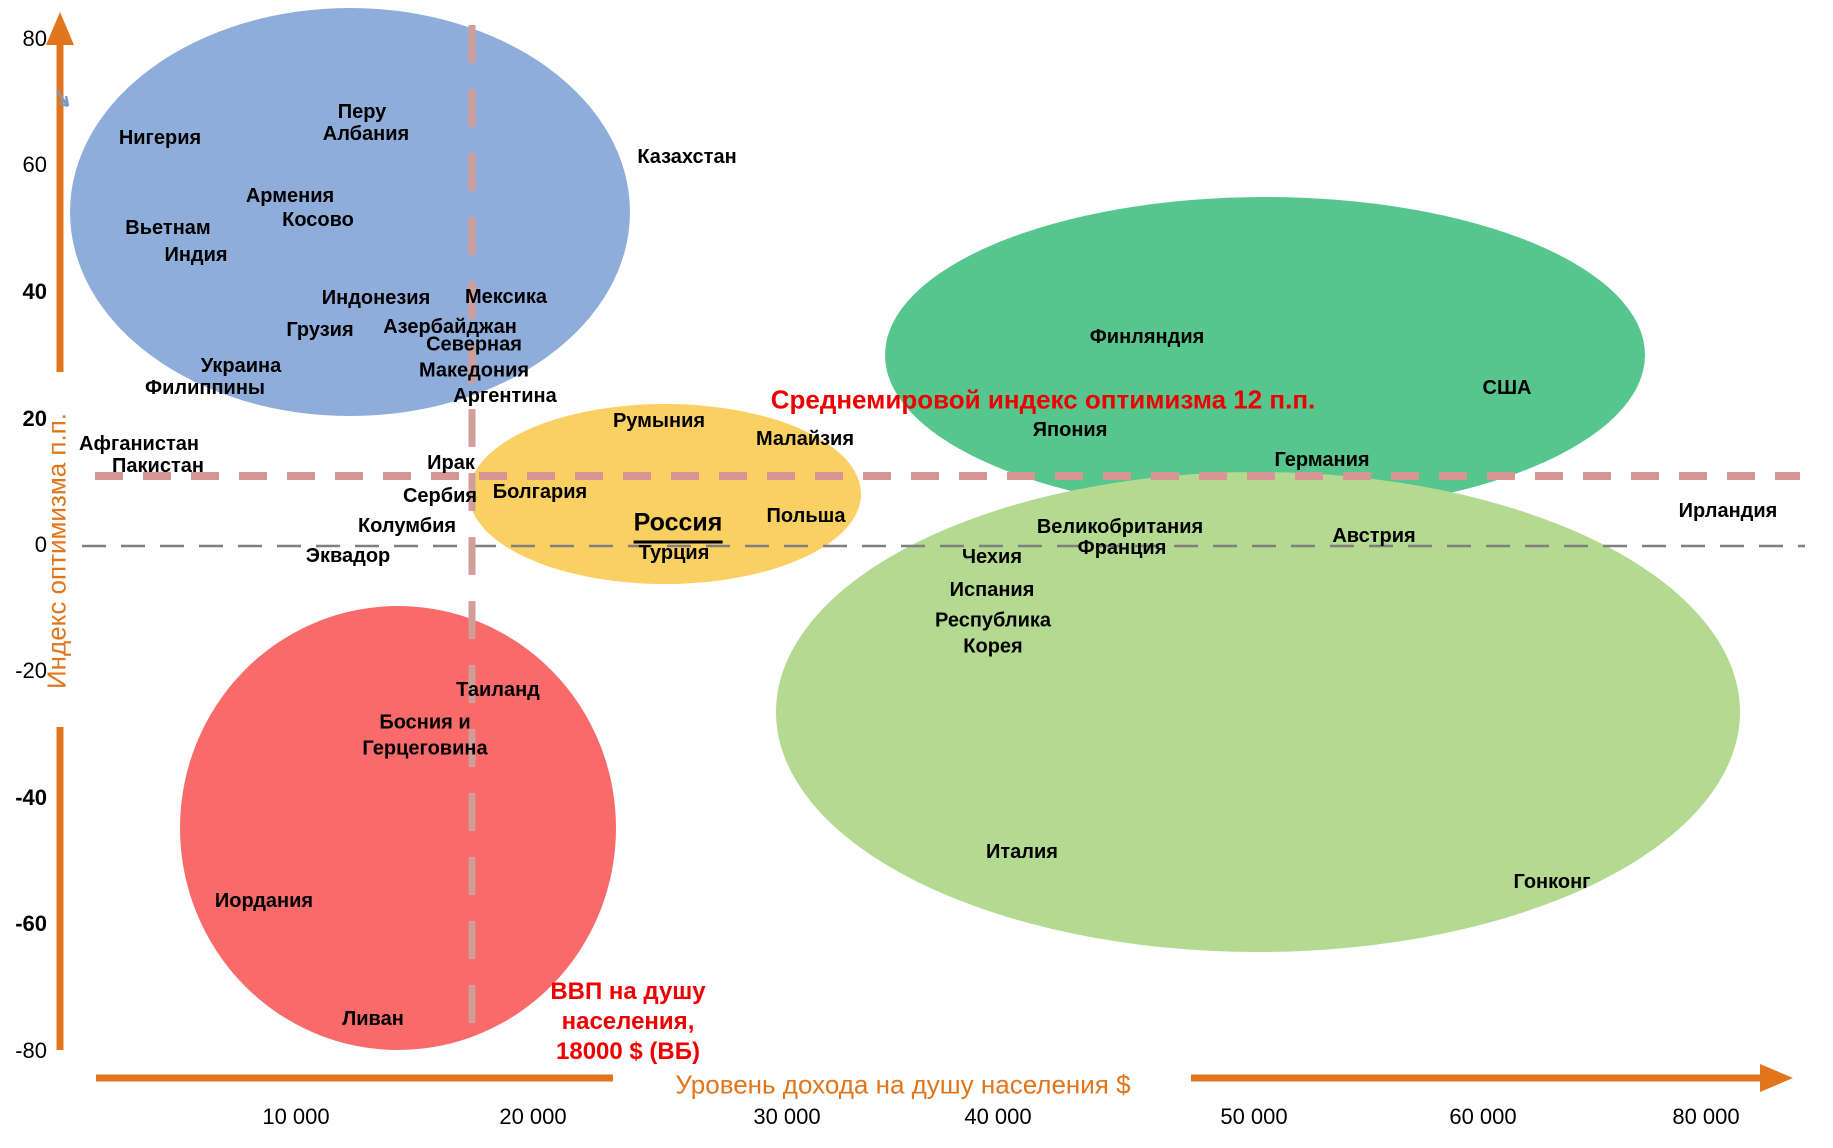  I want to click on country-label: Таиланд, so click(498, 689).